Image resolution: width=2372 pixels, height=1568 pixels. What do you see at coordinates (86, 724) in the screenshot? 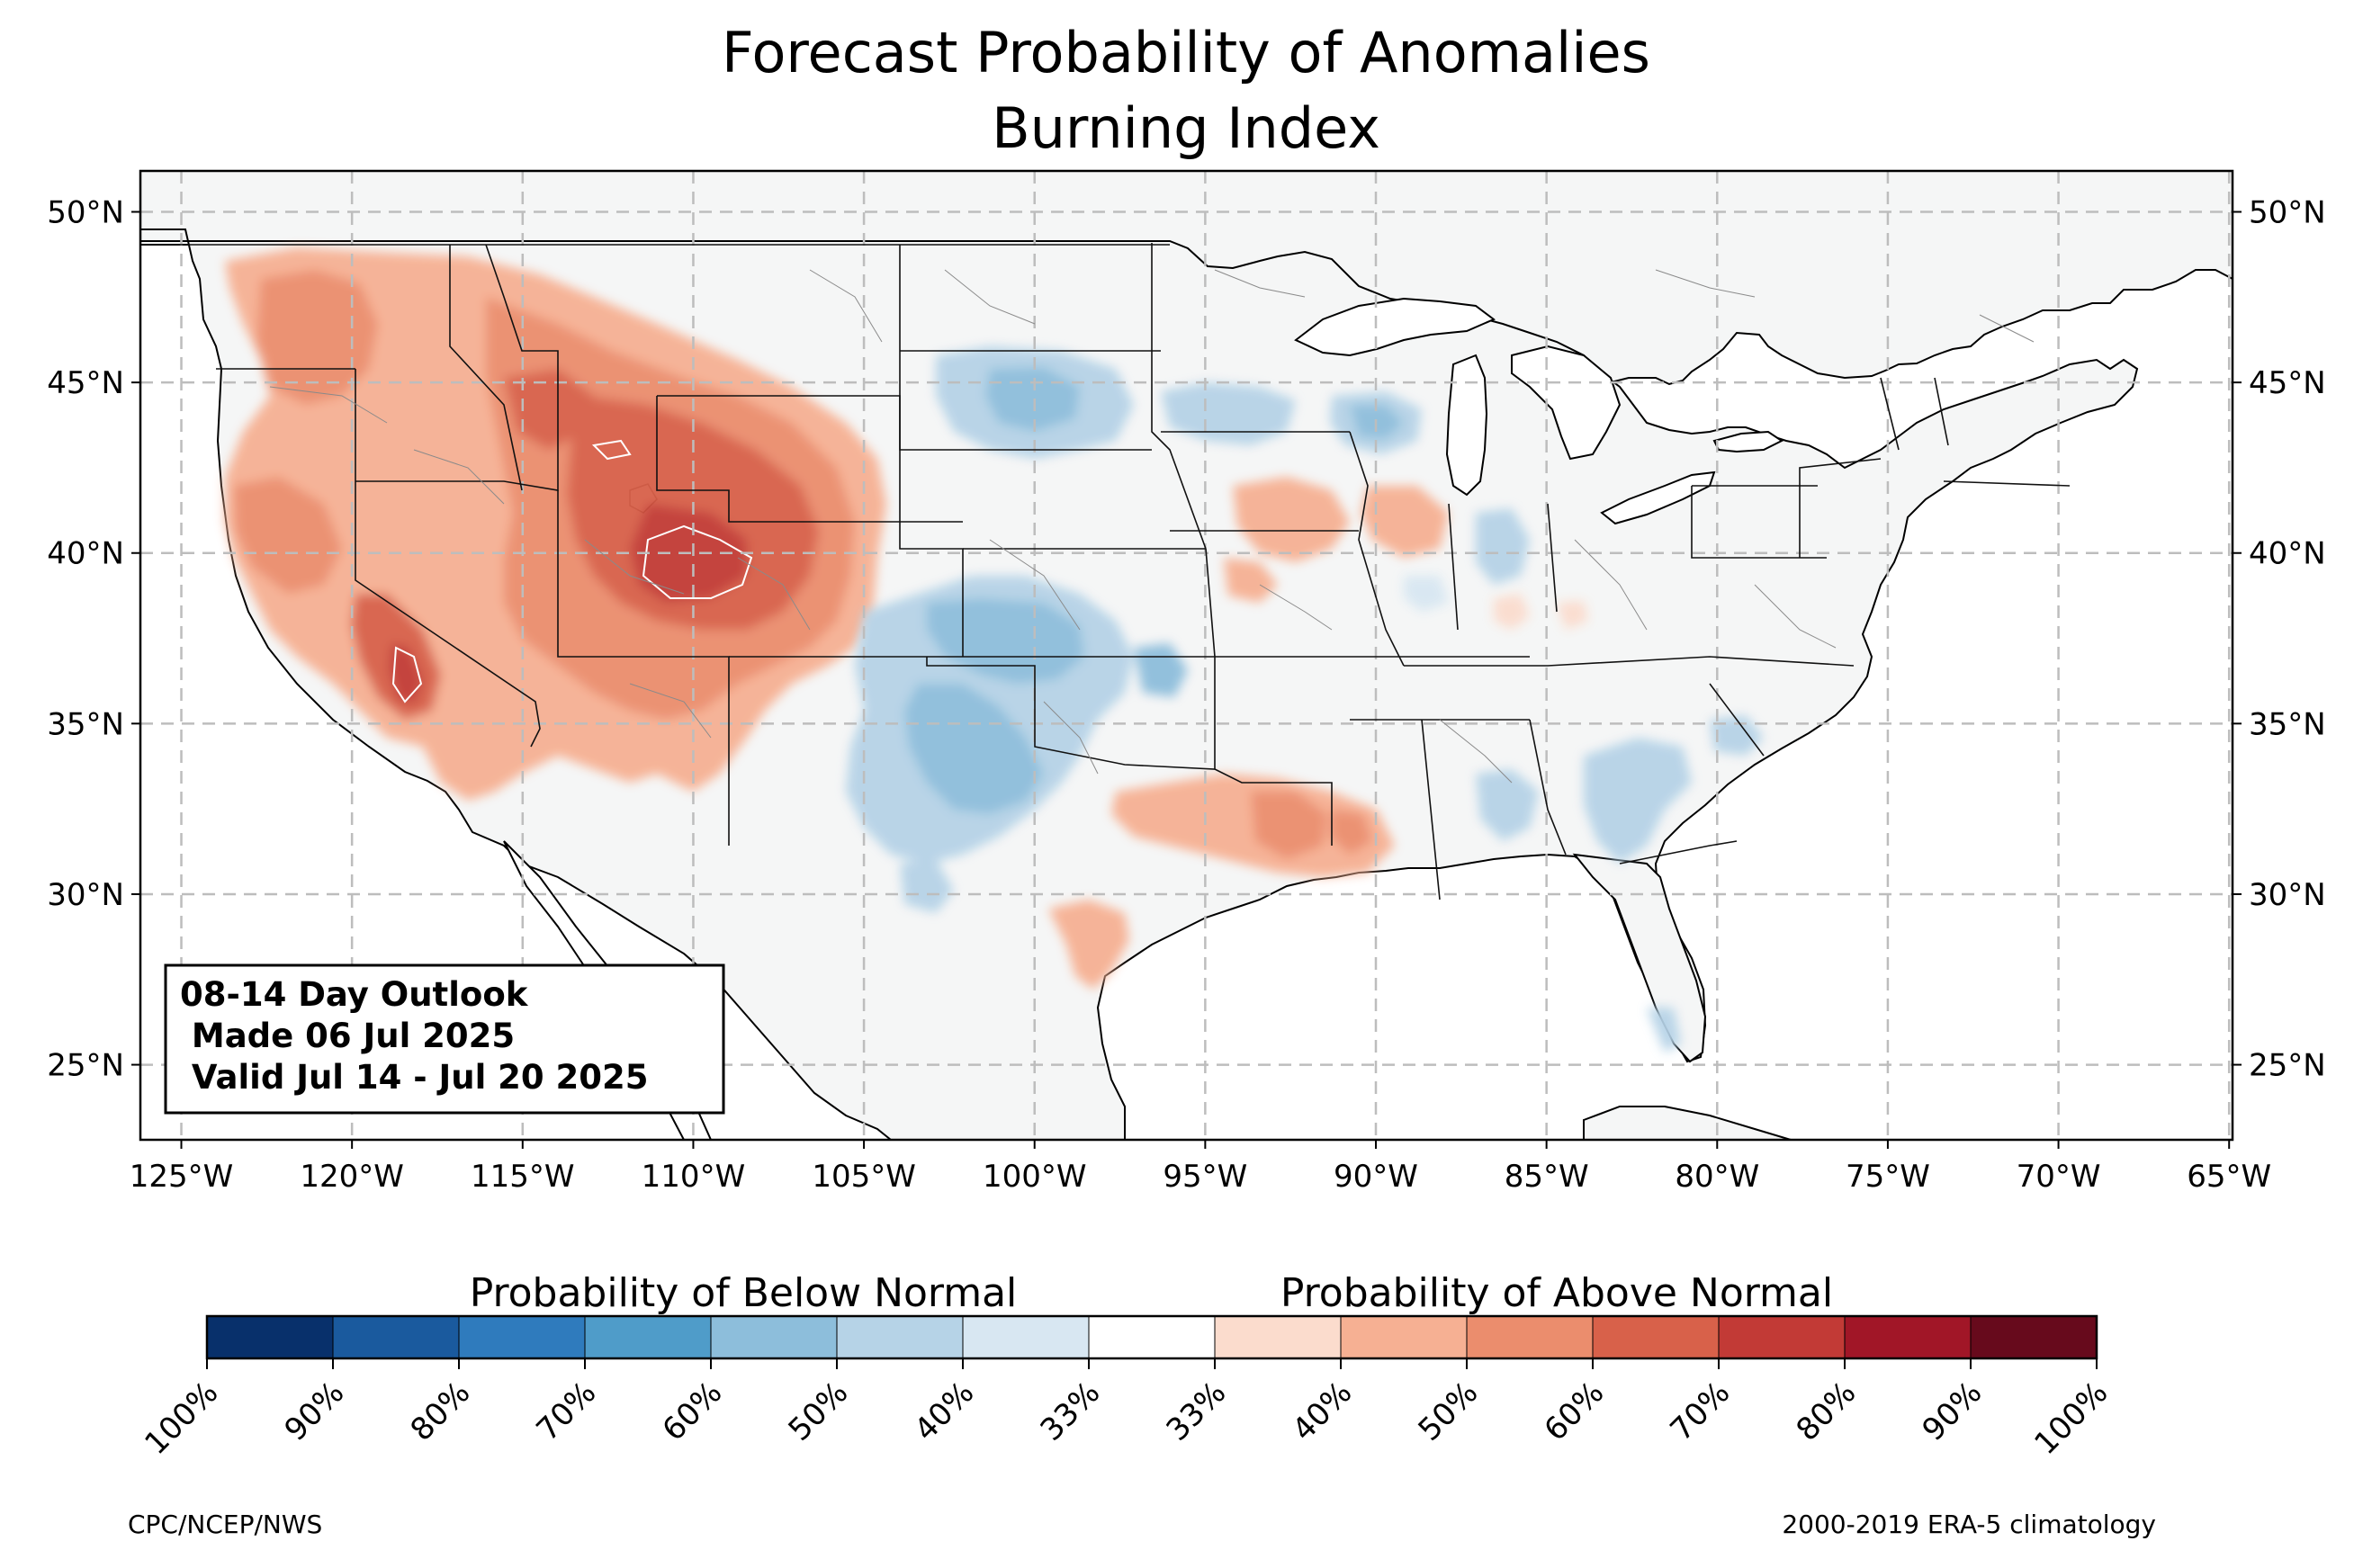
I see `lat-tick-label-left: 35°N` at bounding box center [86, 724].